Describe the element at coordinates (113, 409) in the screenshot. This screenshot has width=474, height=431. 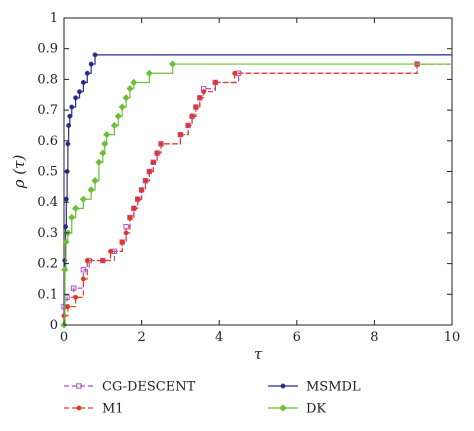
I see `legend-label: M1` at that location.